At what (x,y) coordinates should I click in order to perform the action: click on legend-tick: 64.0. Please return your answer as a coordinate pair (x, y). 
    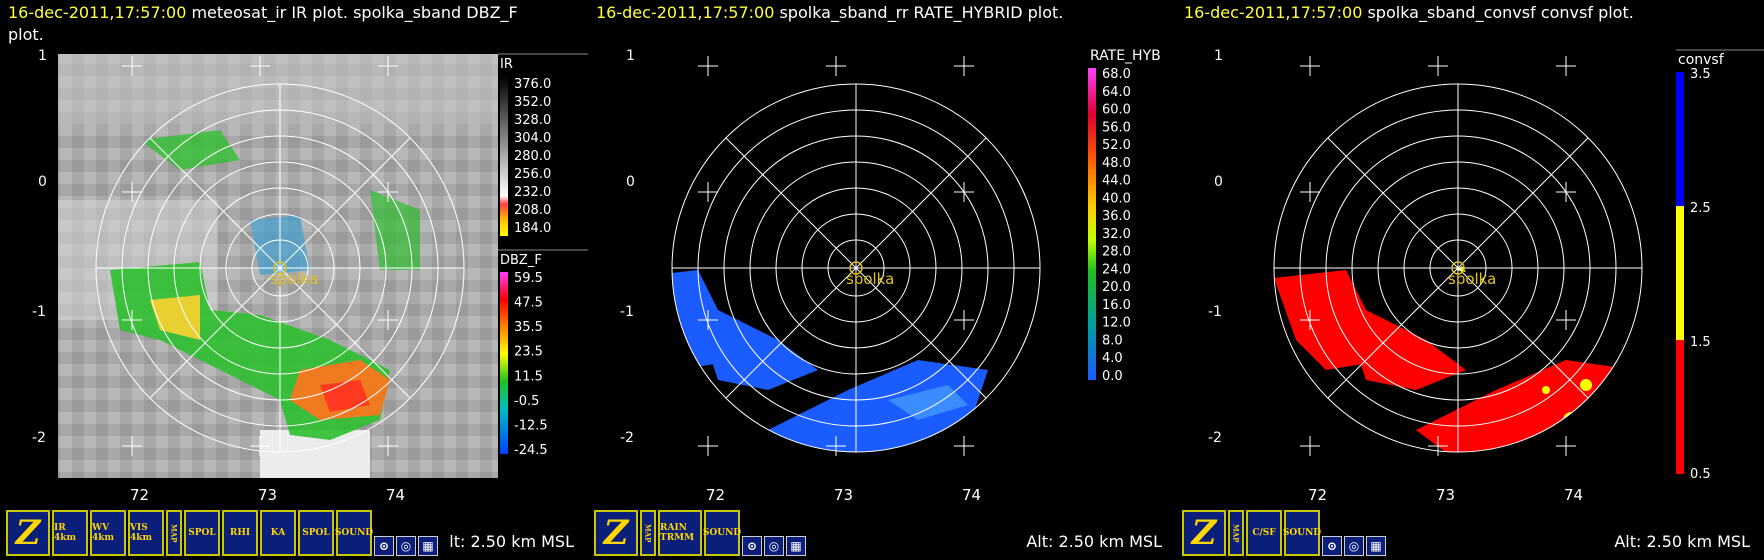
    Looking at the image, I should click on (1116, 92).